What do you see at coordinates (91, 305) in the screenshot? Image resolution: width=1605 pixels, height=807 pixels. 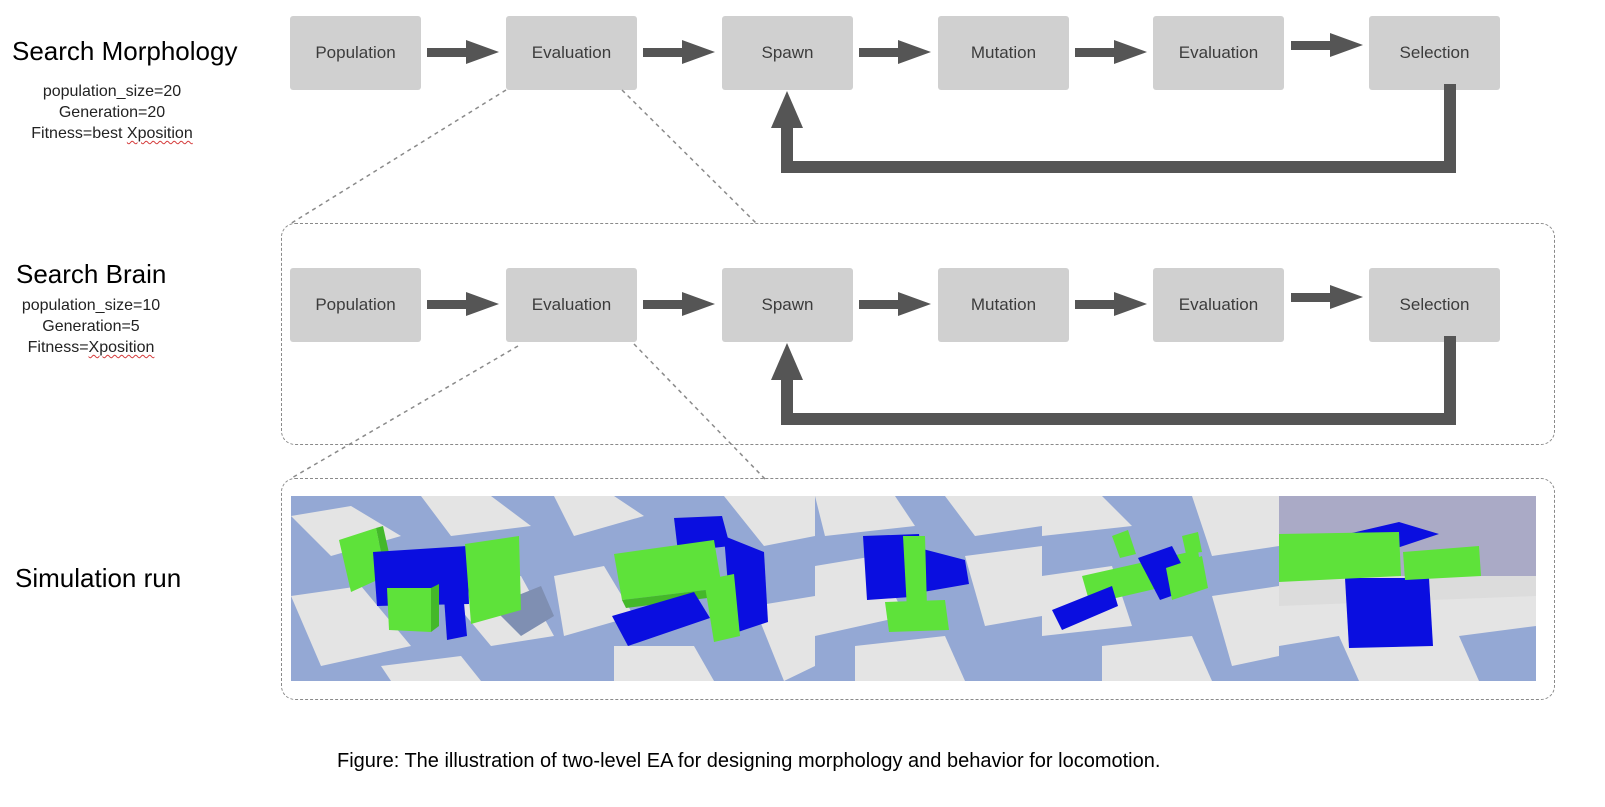 I see `level2-param-population-size: population_size=10` at bounding box center [91, 305].